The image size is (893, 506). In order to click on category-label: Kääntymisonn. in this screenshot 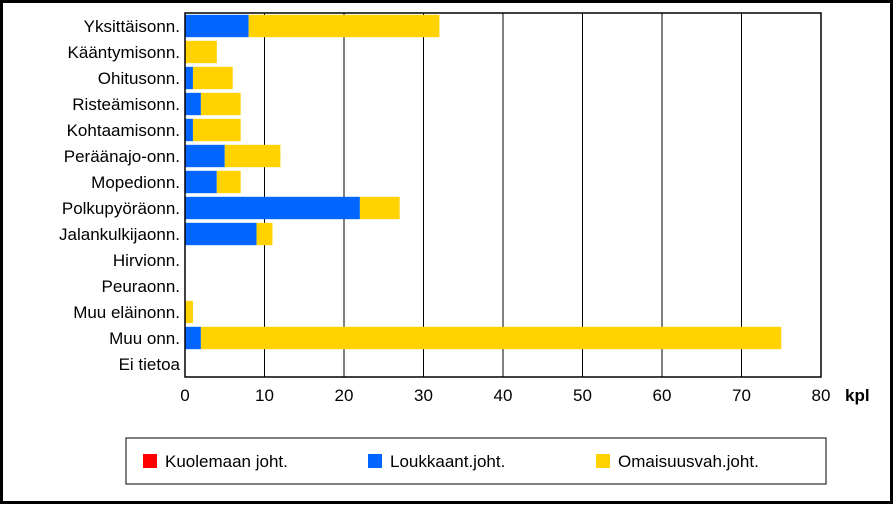, I will do `click(124, 52)`.